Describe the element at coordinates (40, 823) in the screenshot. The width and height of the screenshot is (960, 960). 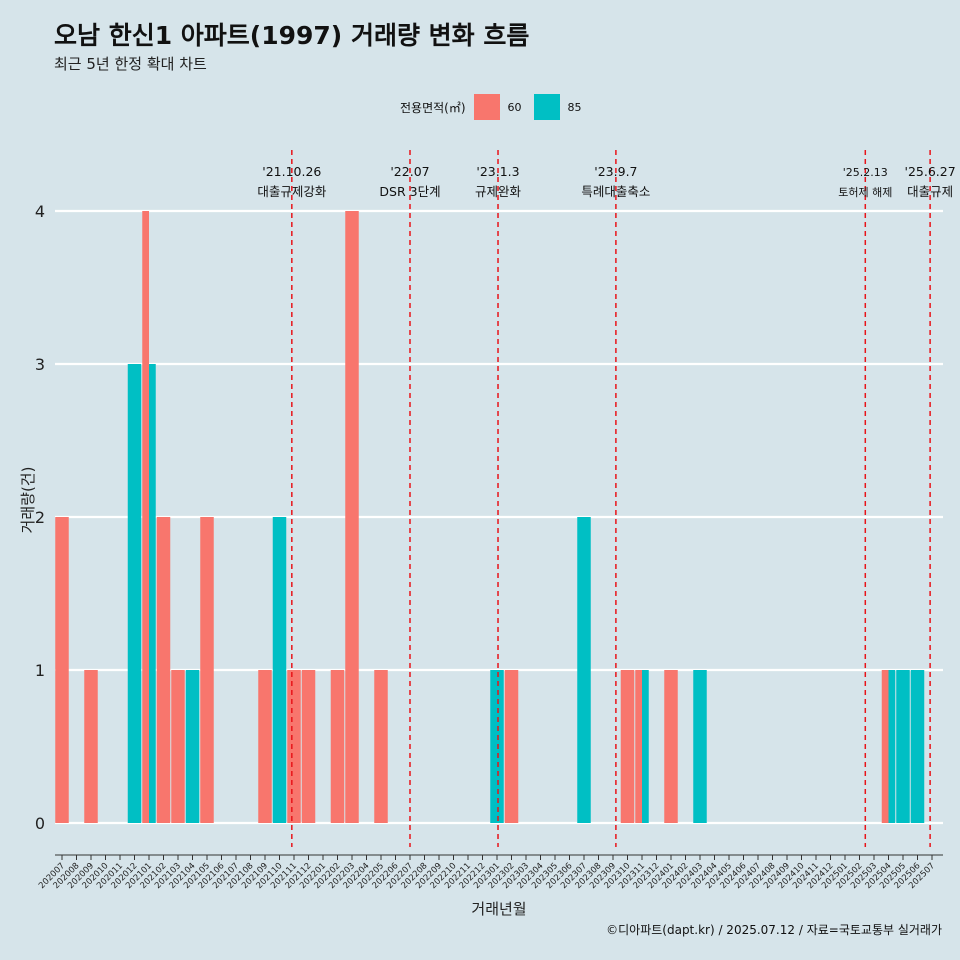
I see `y-tick-label: 0` at that location.